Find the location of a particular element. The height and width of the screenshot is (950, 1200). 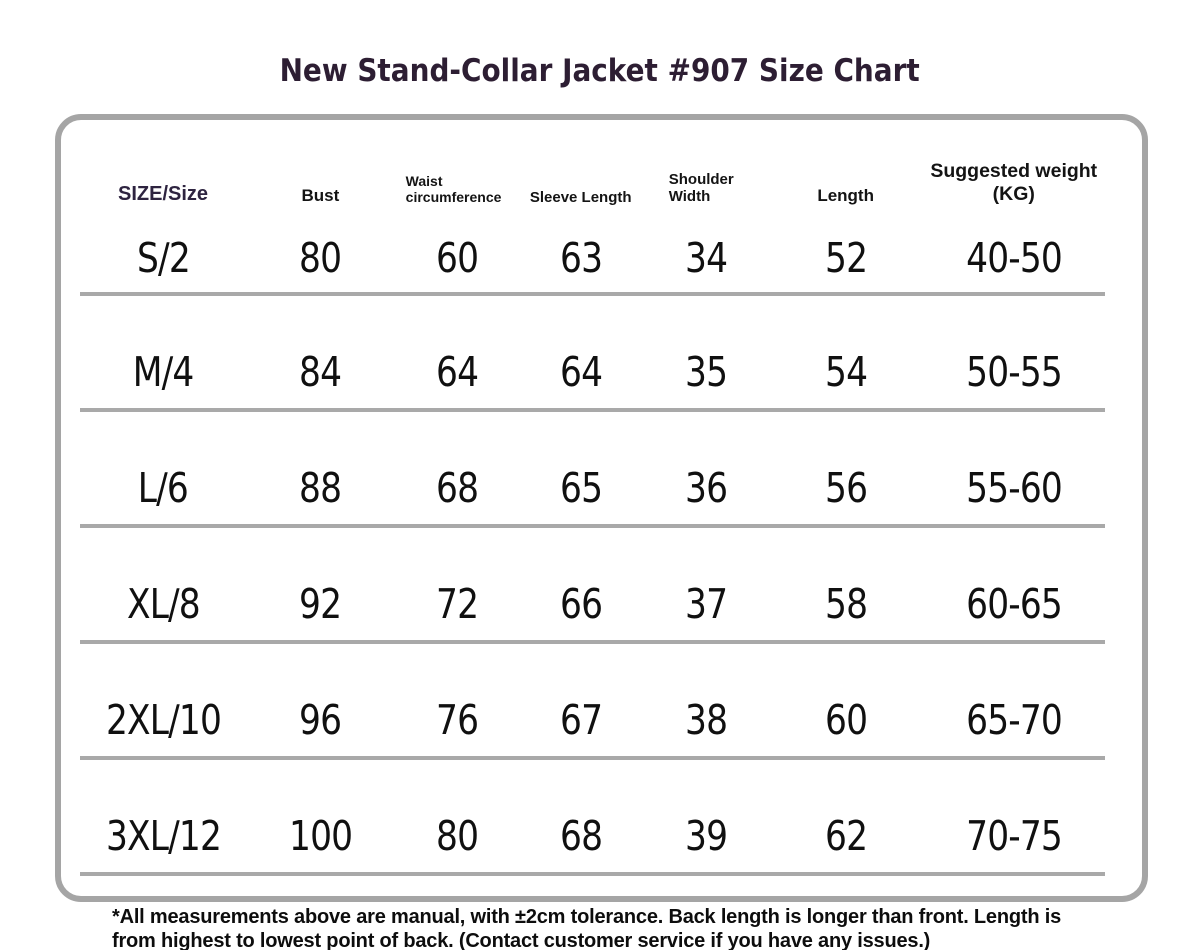

table-row-s: S/2 80 60 63 34 52 40-50 is located at coordinates (592, 254).